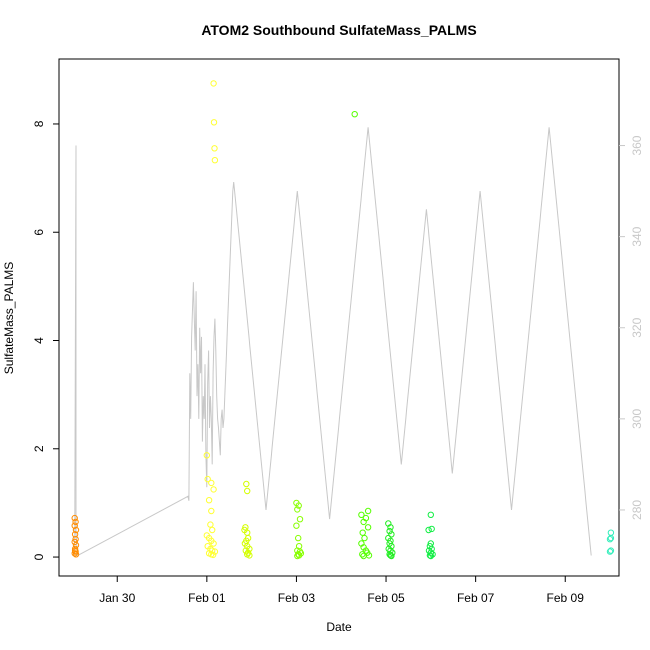 This screenshot has width=650, height=650. I want to click on y-axis-label: SulfateMass_PALMS, so click(9, 318).